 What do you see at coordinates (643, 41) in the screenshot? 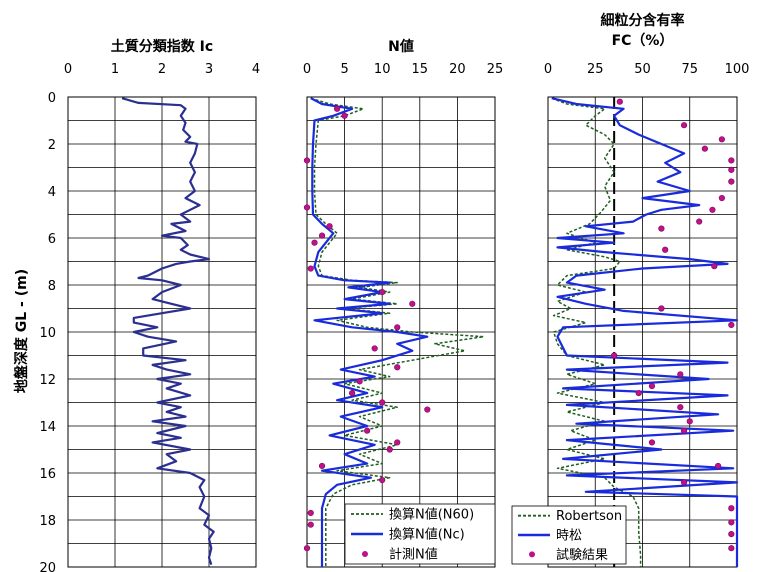
I see `panel-subtitle: FC（%）` at bounding box center [643, 41].